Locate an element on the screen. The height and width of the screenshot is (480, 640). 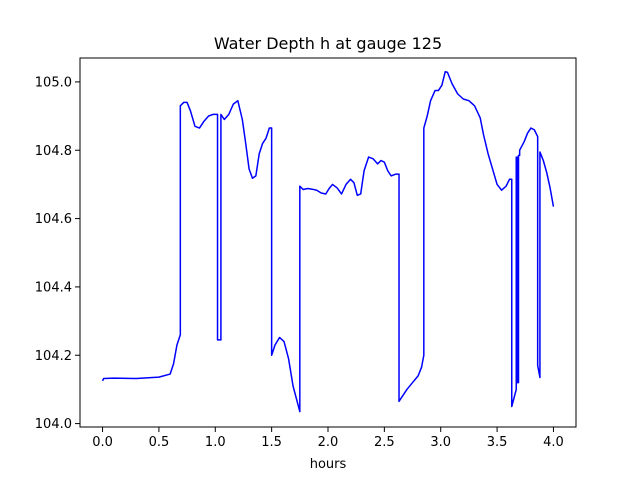
x-axis-label: hours is located at coordinates (328, 464).